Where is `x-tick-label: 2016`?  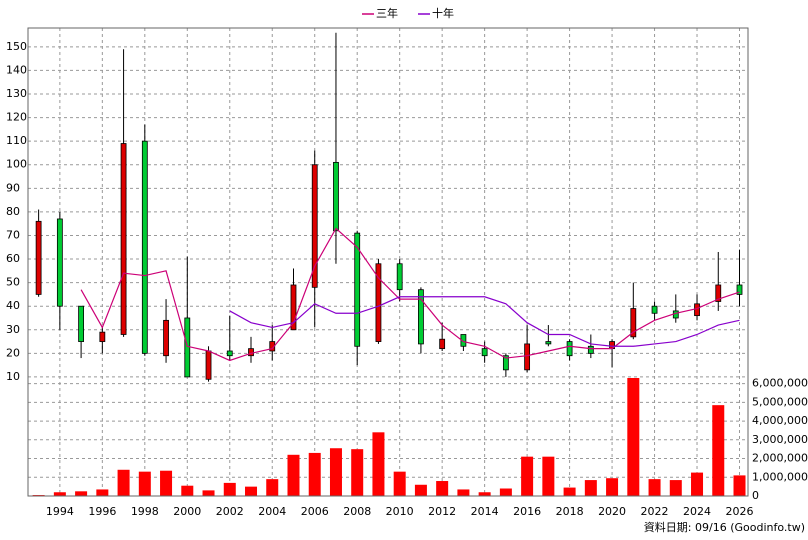
x-tick-label: 2016 is located at coordinates (527, 511).